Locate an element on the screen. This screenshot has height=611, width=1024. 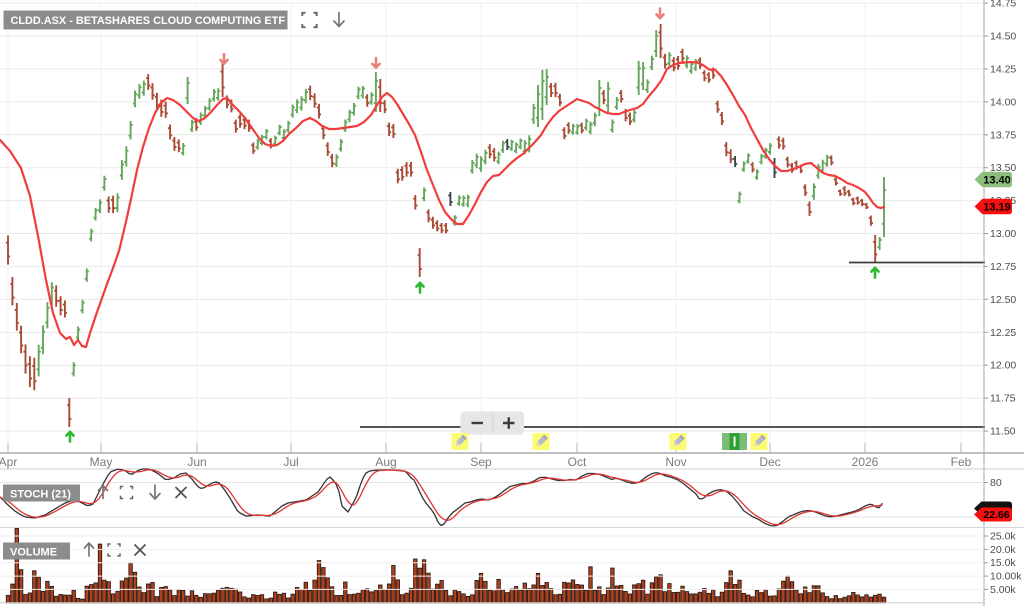
svg-text: Aug is located at coordinates (385, 462).